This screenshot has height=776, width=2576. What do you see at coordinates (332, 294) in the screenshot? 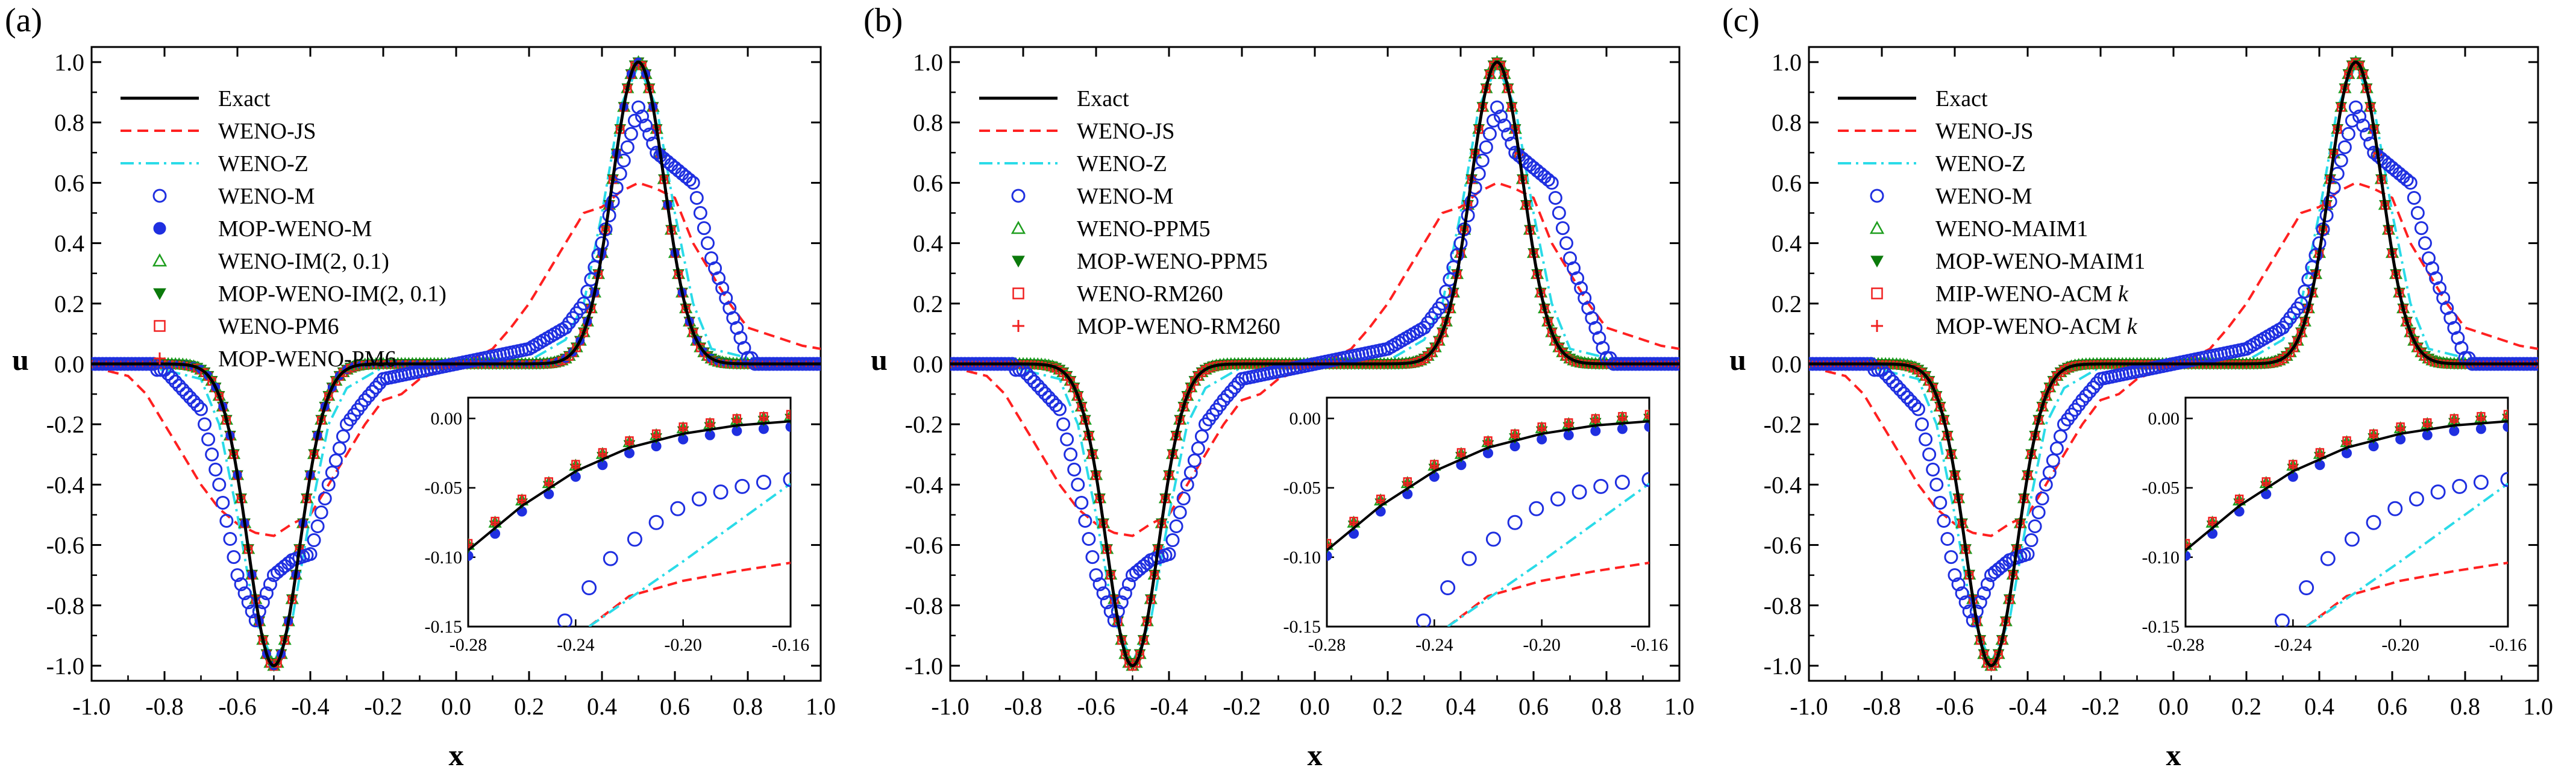
I see `legend-label-7: MOP-WENO-IM(2, 0.1)` at bounding box center [332, 294].